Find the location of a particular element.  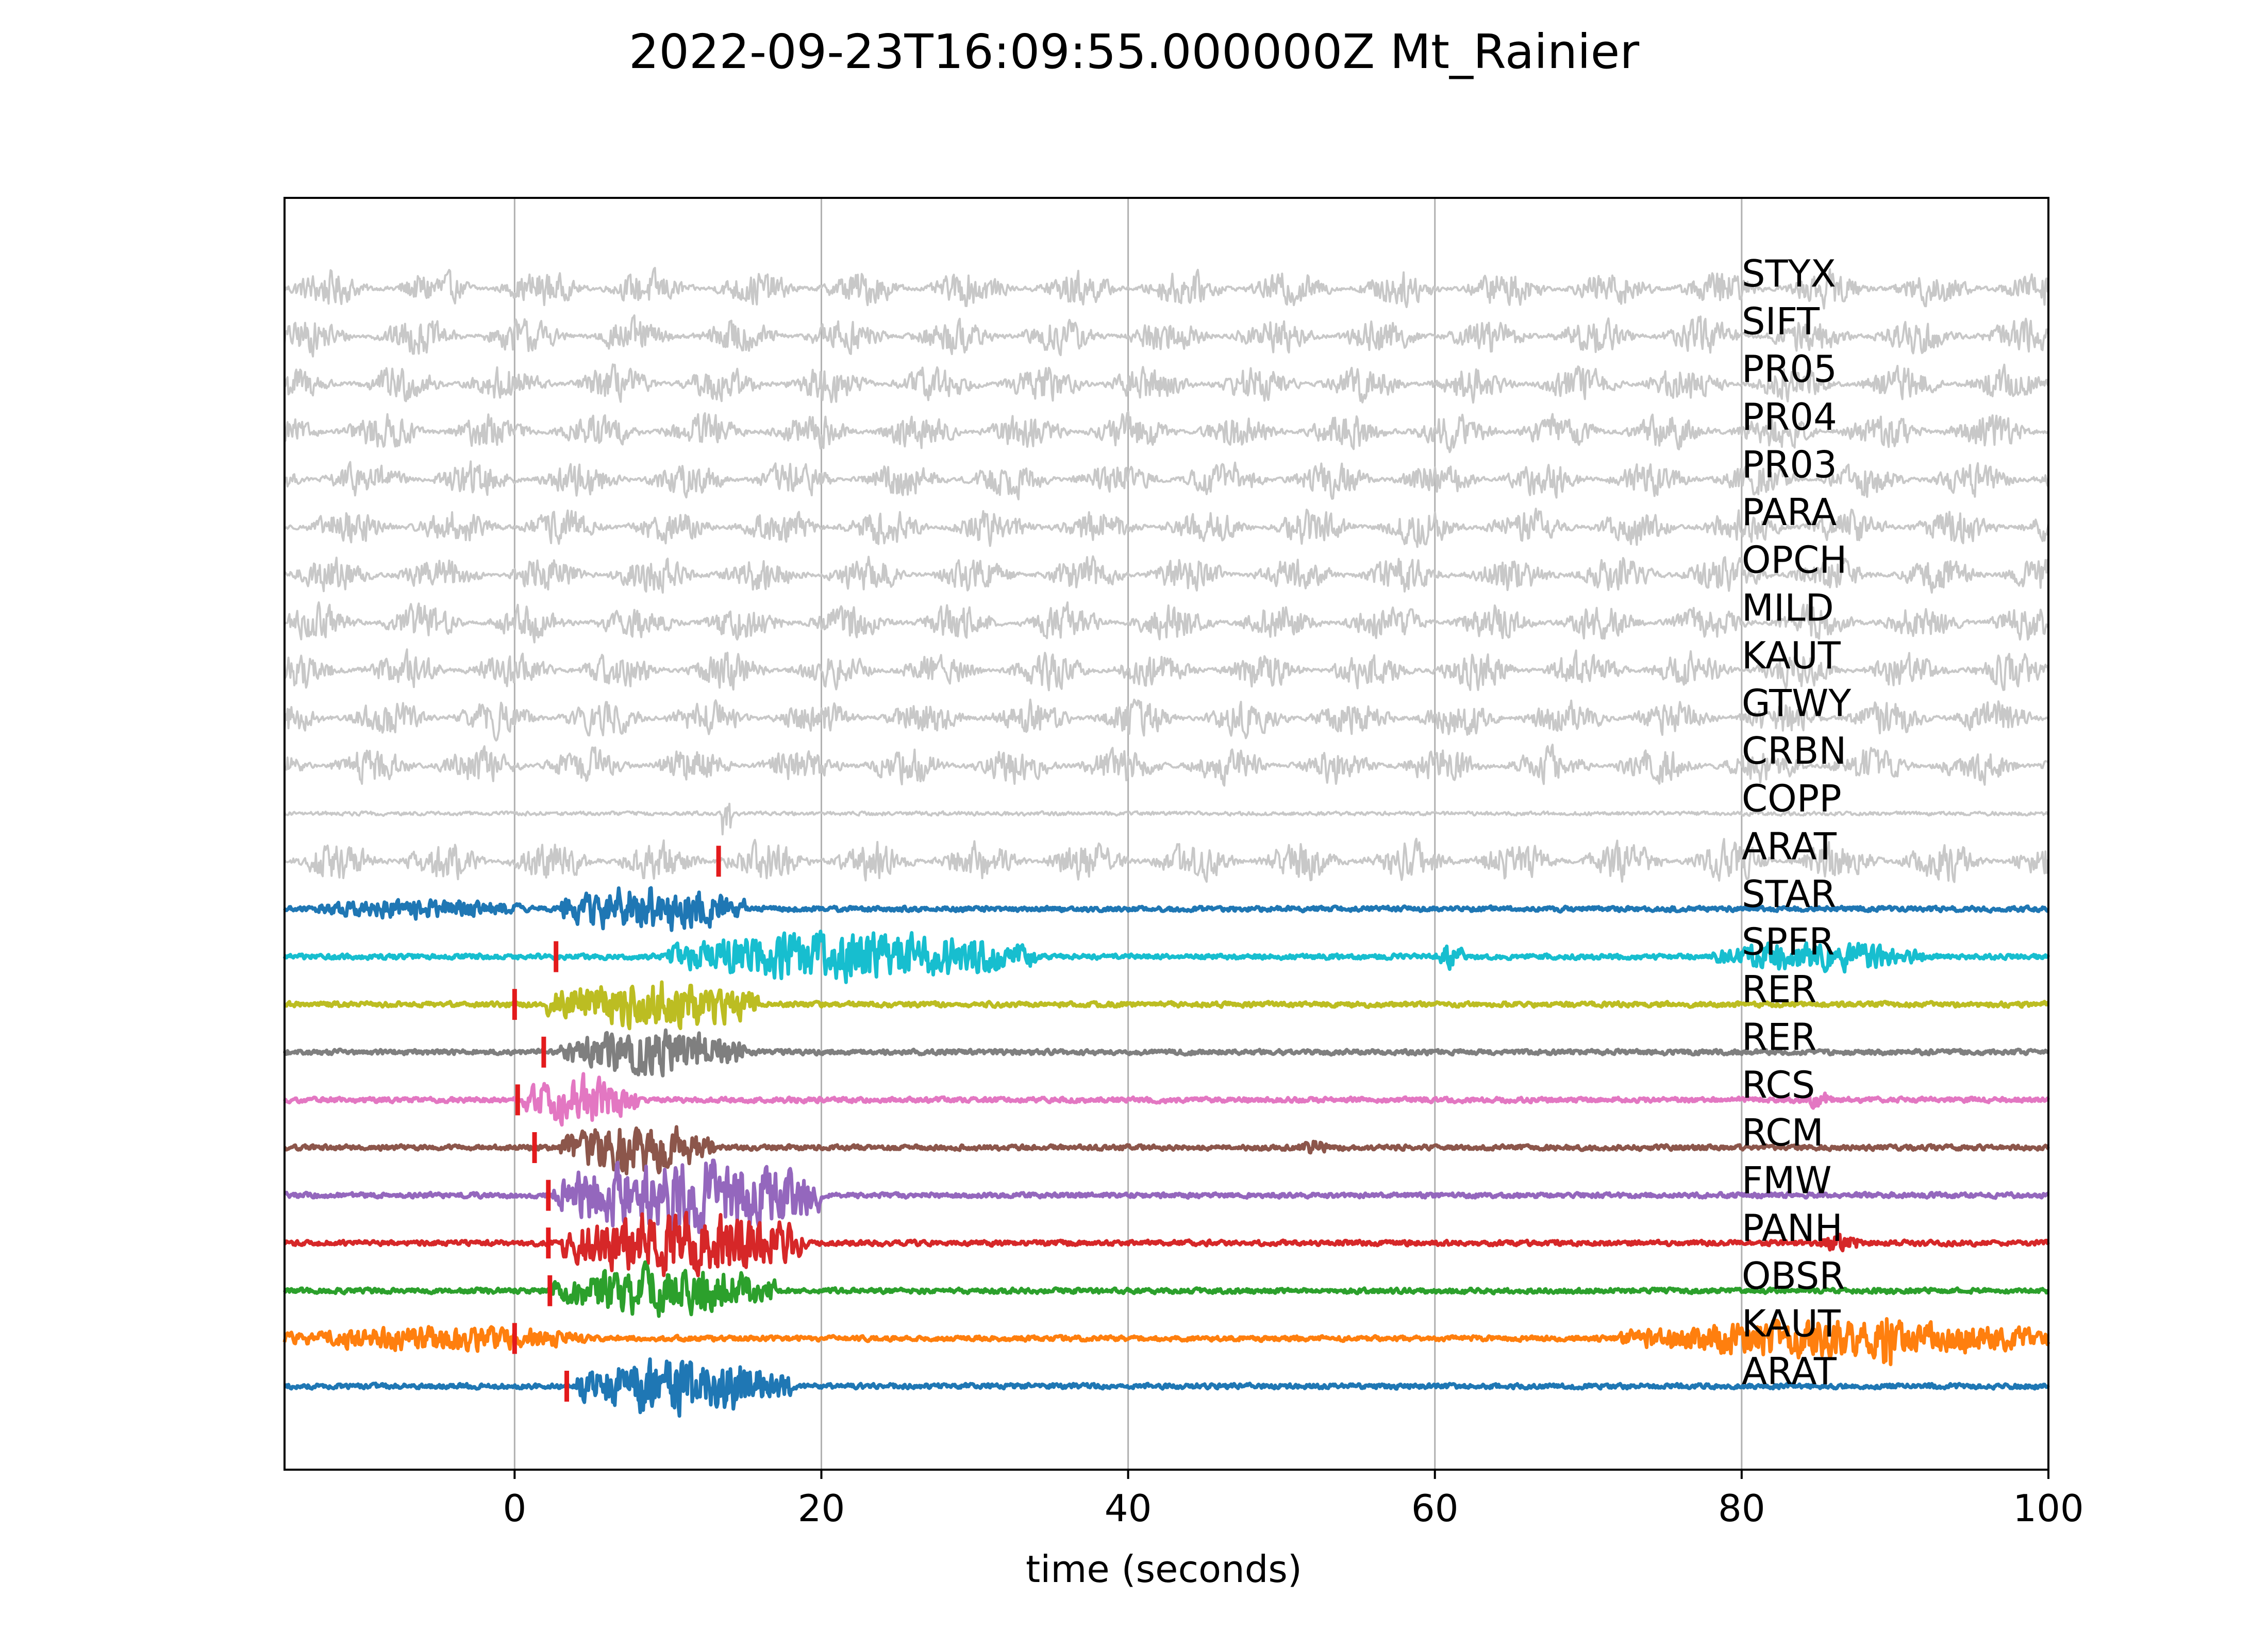

trace-rcs is located at coordinates (1166, 1099).